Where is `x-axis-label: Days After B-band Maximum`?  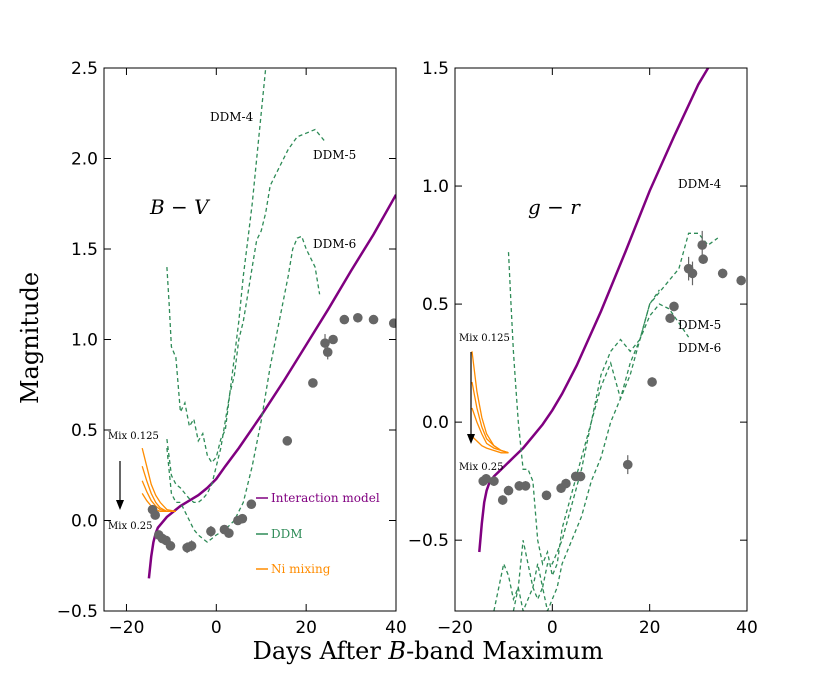 x-axis-label: Days After B-band Maximum is located at coordinates (428, 651).